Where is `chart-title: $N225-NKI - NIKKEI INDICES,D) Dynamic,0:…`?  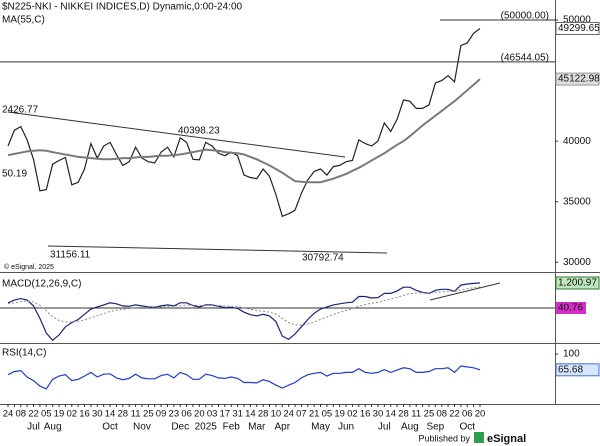
chart-title: $N225-NKI - NIKKEI INDICES,D) Dynamic,0:… is located at coordinates (122, 7).